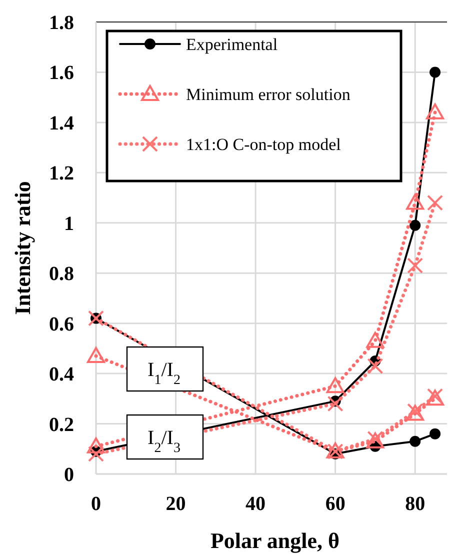 This screenshot has width=449, height=554. I want to click on y-axis-title: Intensity ratio, so click(22, 248).